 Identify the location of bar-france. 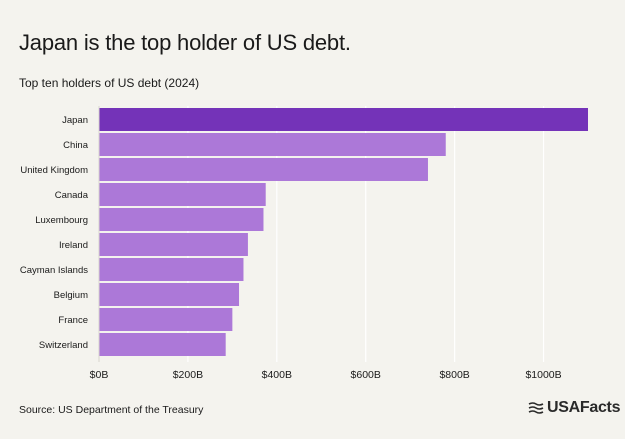
(166, 319).